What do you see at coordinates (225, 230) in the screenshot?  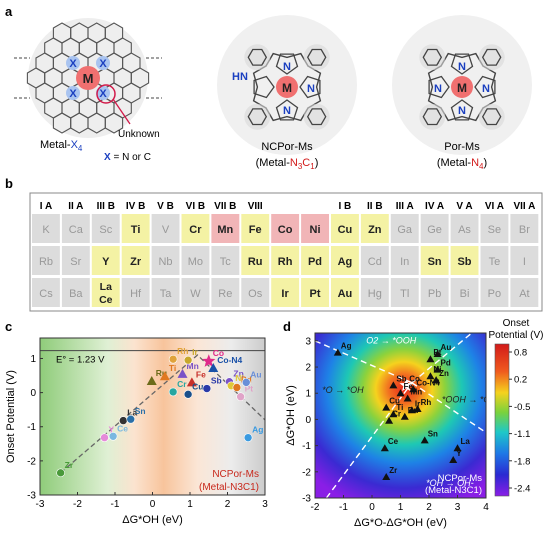 I see `element-symbol: Mn` at bounding box center [225, 230].